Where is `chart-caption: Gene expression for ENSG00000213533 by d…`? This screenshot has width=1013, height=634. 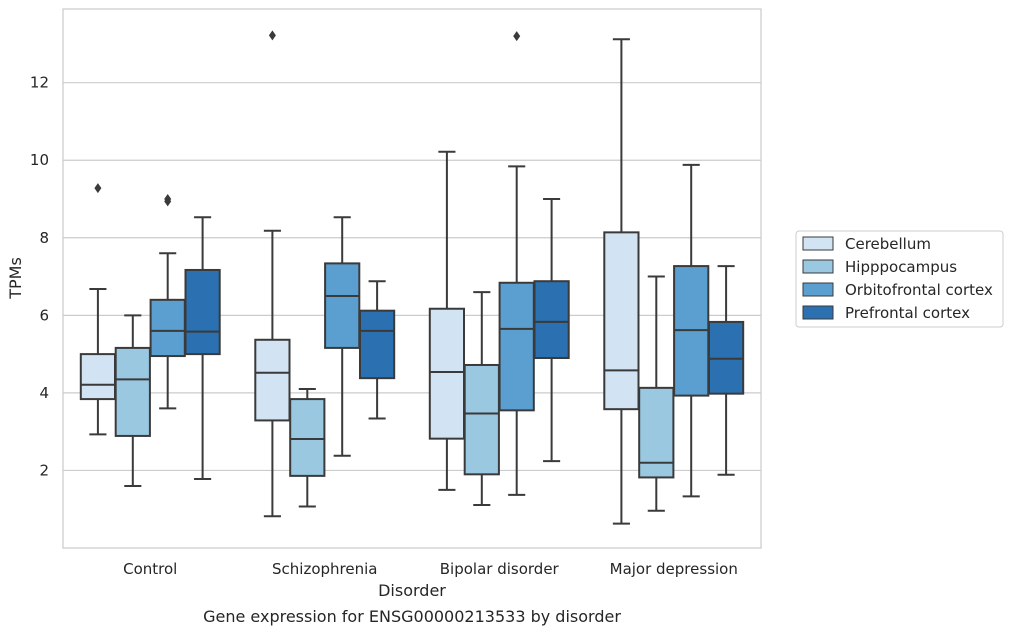
chart-caption: Gene expression for ENSG00000213533 by d… is located at coordinates (412, 616).